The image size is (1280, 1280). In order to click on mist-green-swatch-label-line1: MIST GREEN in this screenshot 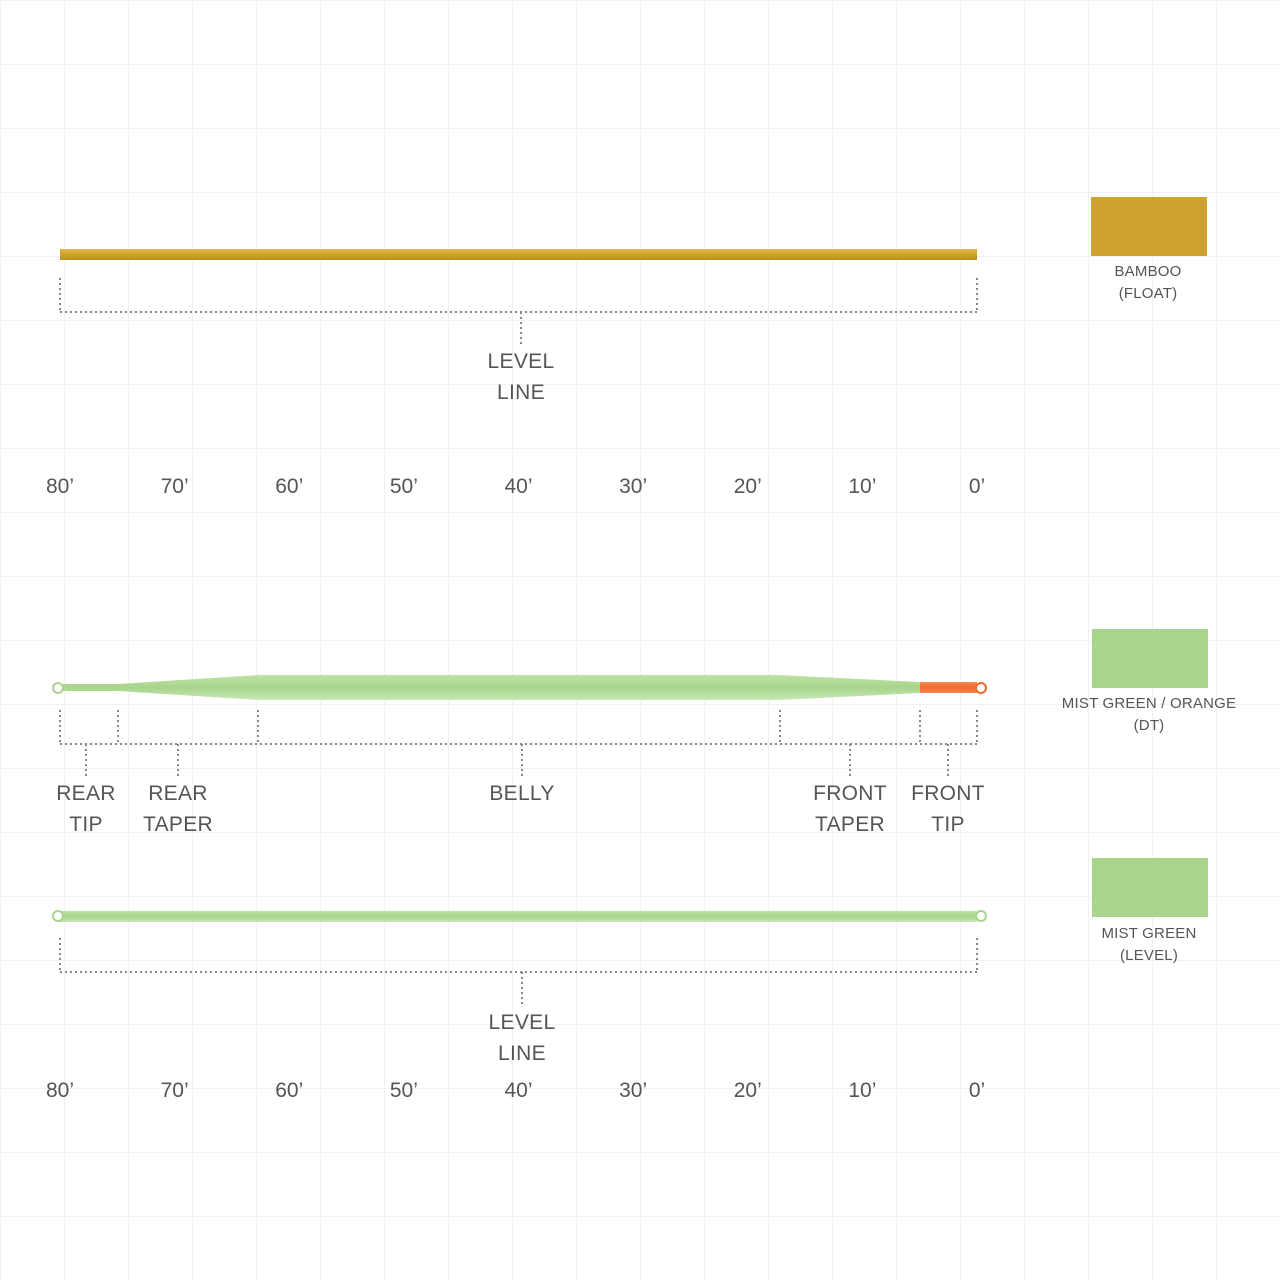, I will do `click(1149, 933)`.